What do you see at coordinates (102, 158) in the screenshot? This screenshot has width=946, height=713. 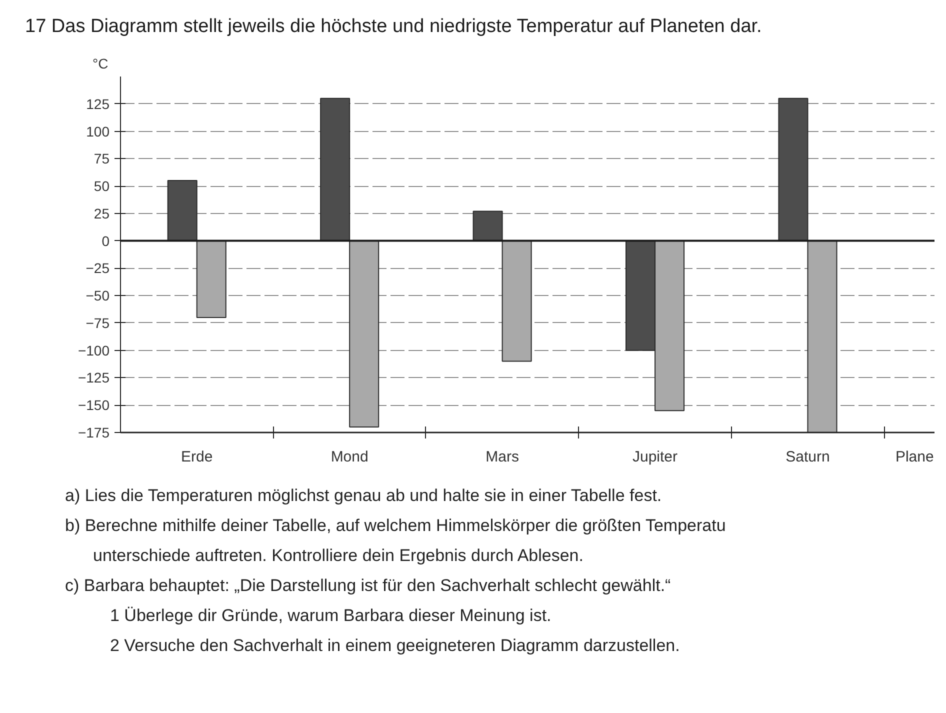 I see `y-tick-label: 75` at bounding box center [102, 158].